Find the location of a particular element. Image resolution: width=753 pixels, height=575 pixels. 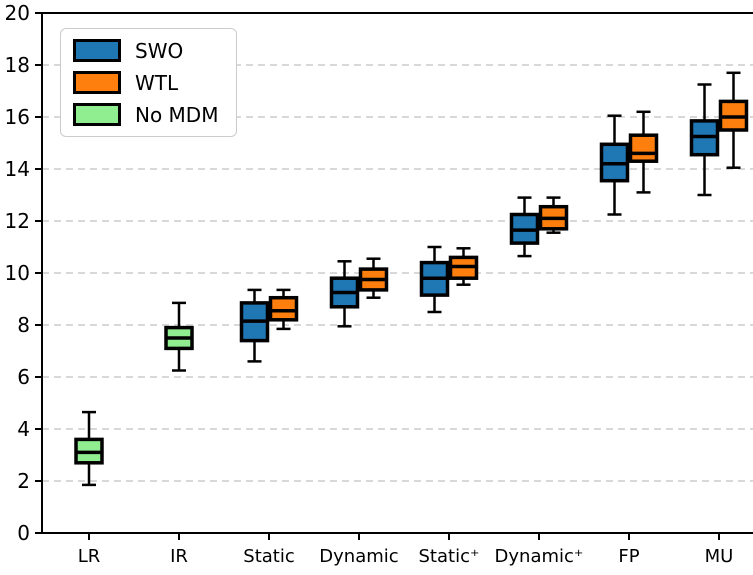

x-tick-label-mu: MU is located at coordinates (719, 556).